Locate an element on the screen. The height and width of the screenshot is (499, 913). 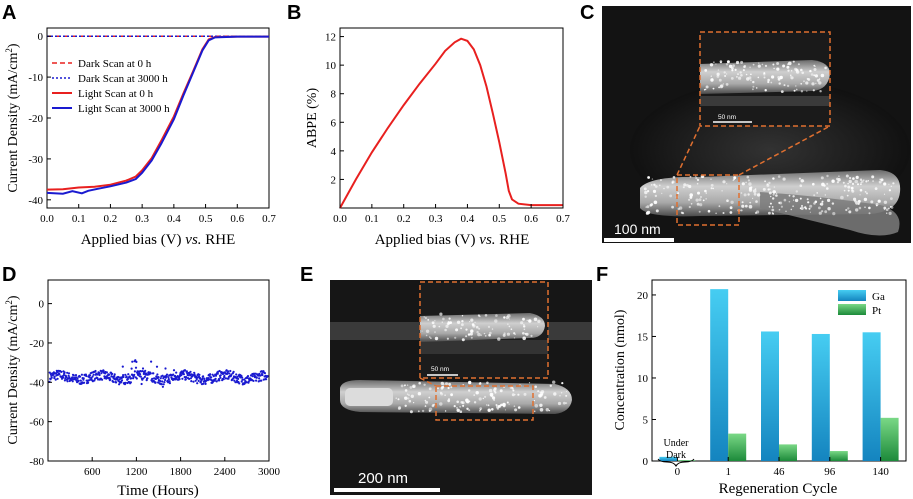
f-bar-pt is located at coordinates (889, 439).